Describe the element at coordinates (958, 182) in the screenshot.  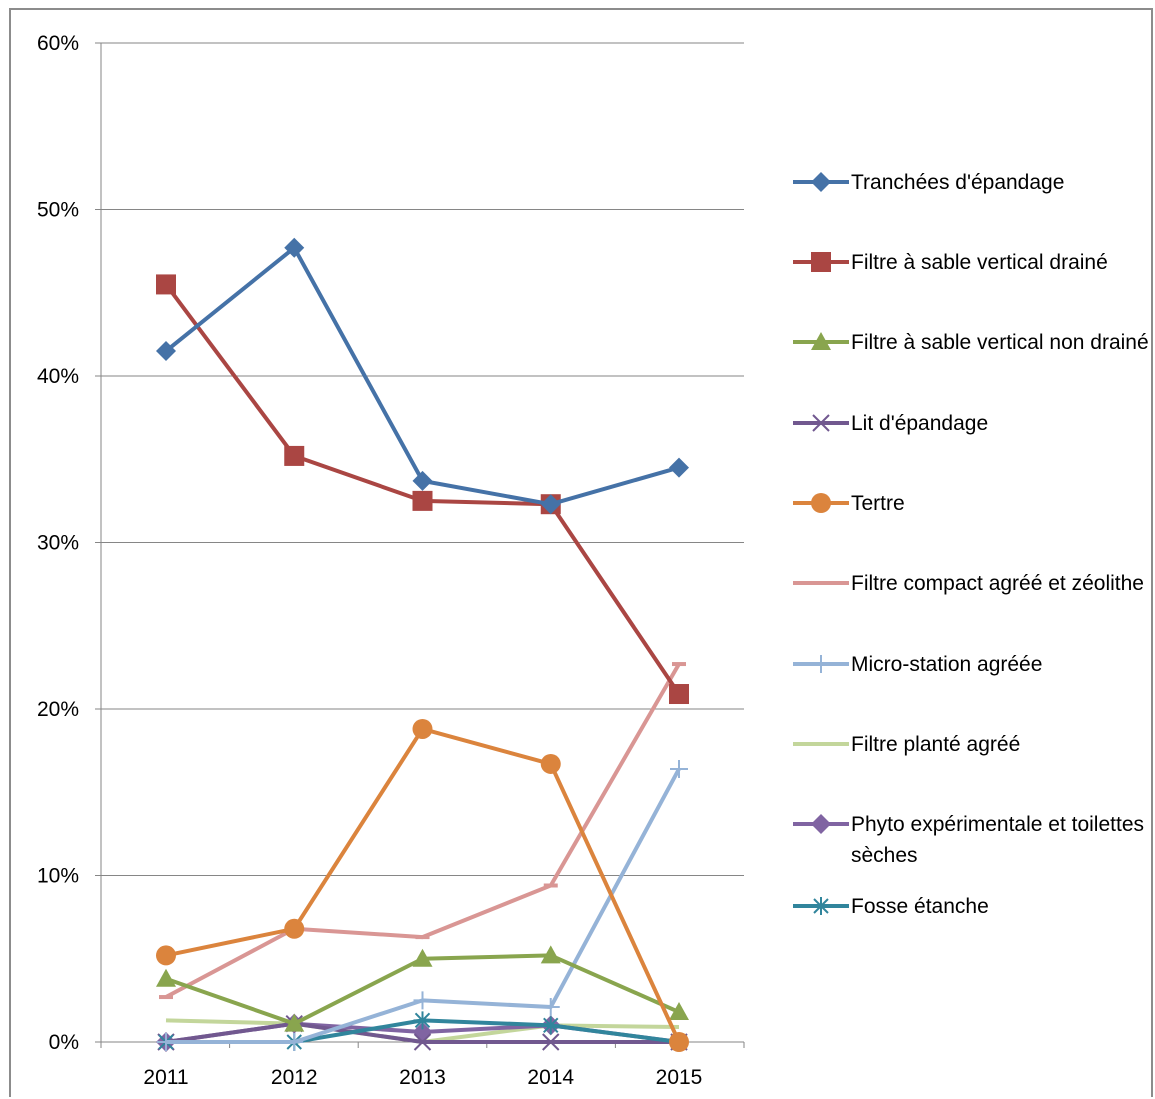
I see `legend-label: Tranchées d'épandage` at that location.